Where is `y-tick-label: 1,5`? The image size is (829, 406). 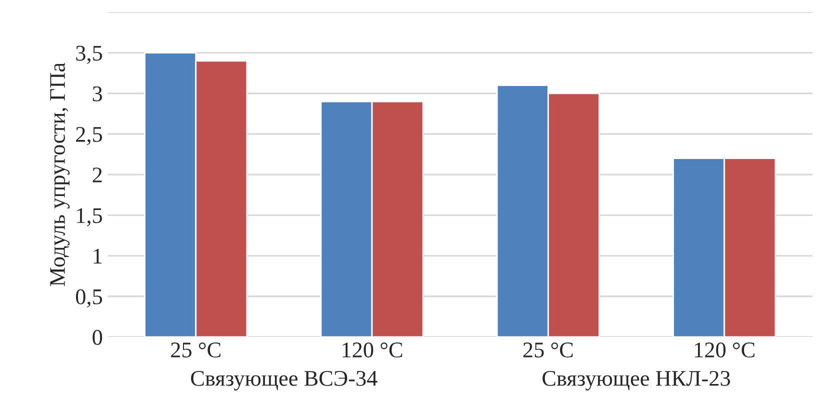 y-tick-label: 1,5 is located at coordinates (89, 217).